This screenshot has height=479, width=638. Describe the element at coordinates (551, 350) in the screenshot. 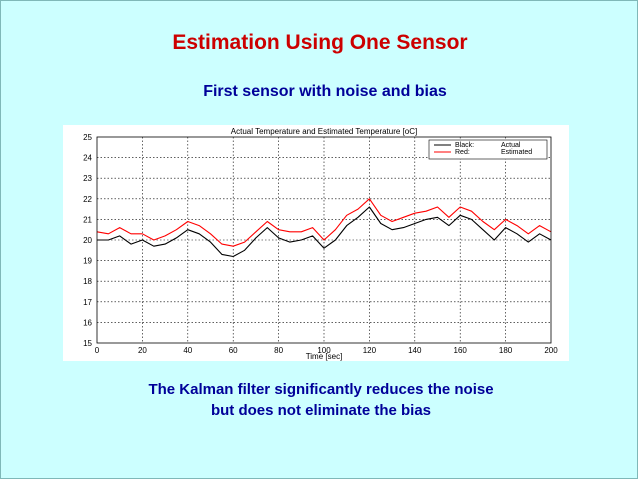

I see `x-tick-label: 200` at that location.